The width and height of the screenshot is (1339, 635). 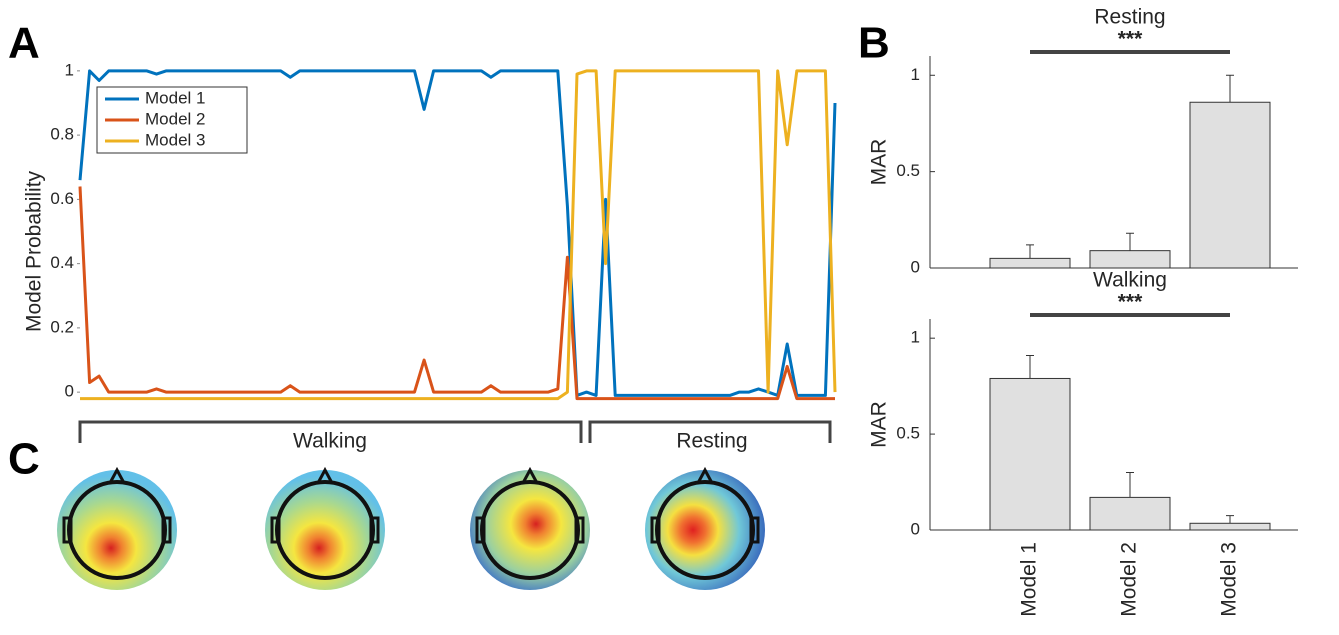 I want to click on x-tick-label: Model 3, so click(x=1229, y=579).